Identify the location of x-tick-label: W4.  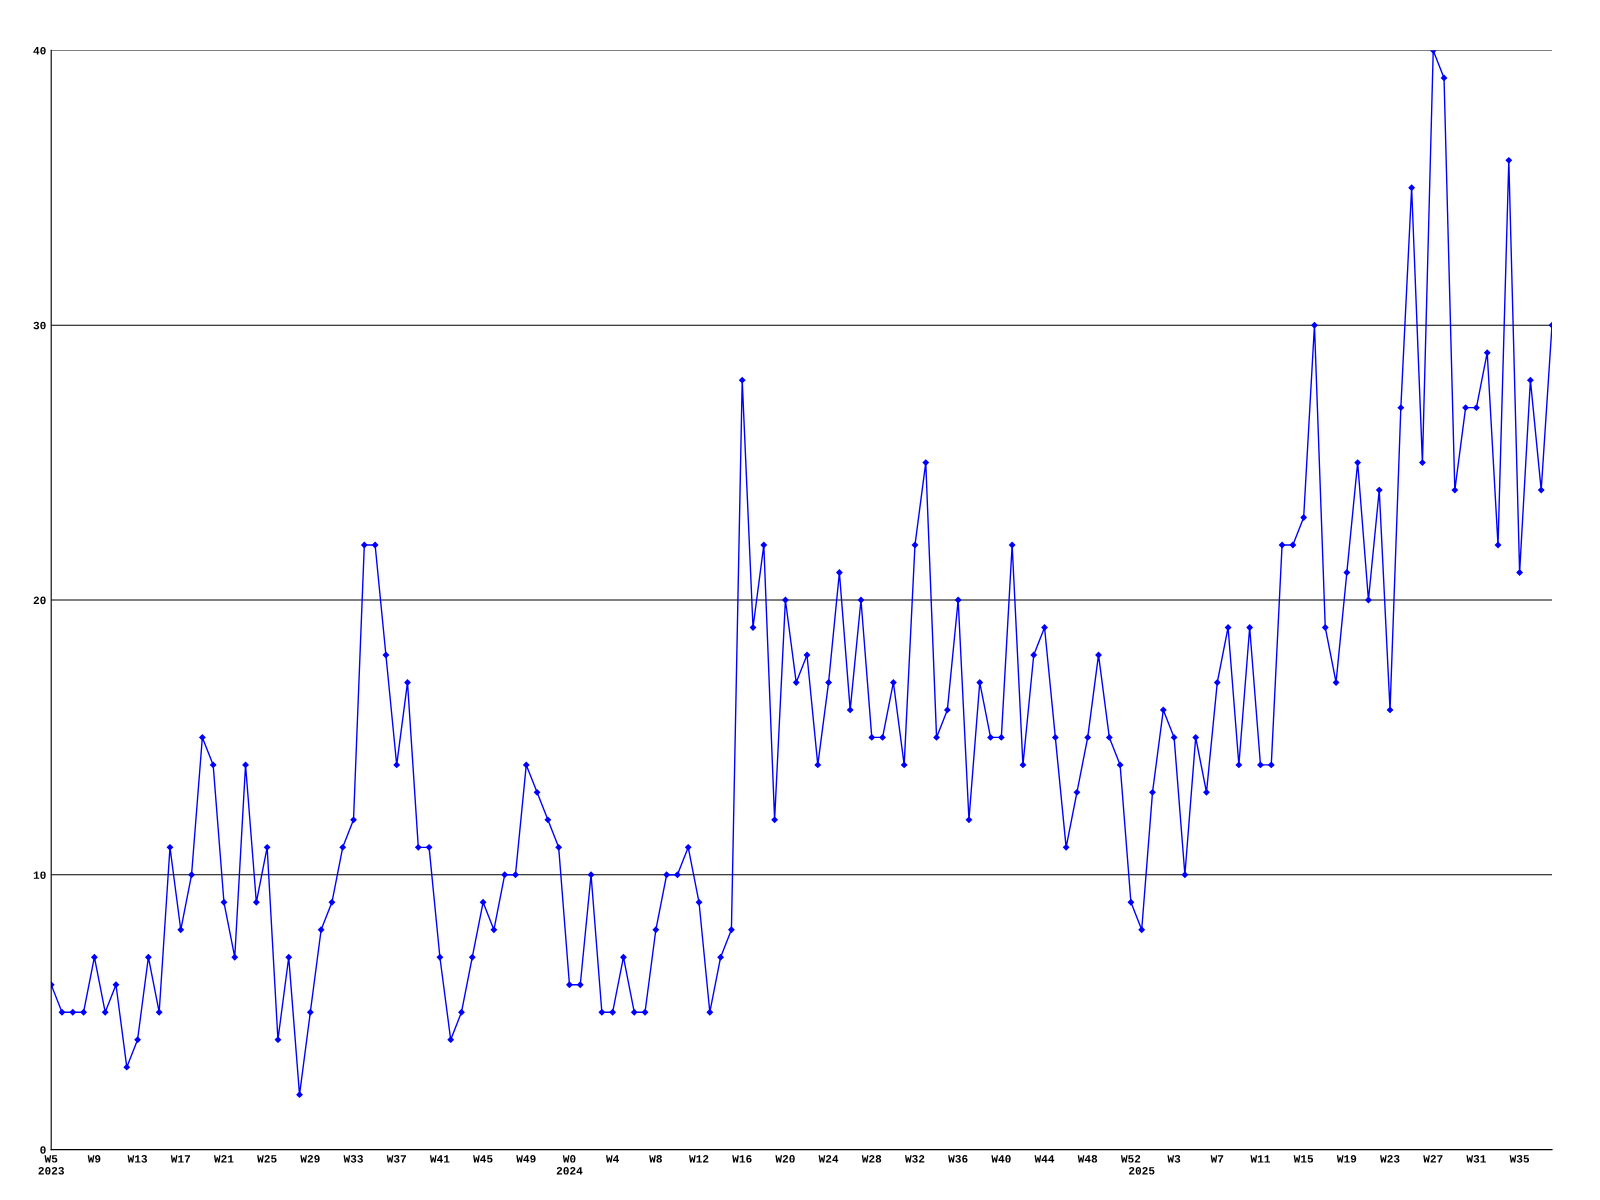
(612, 1159).